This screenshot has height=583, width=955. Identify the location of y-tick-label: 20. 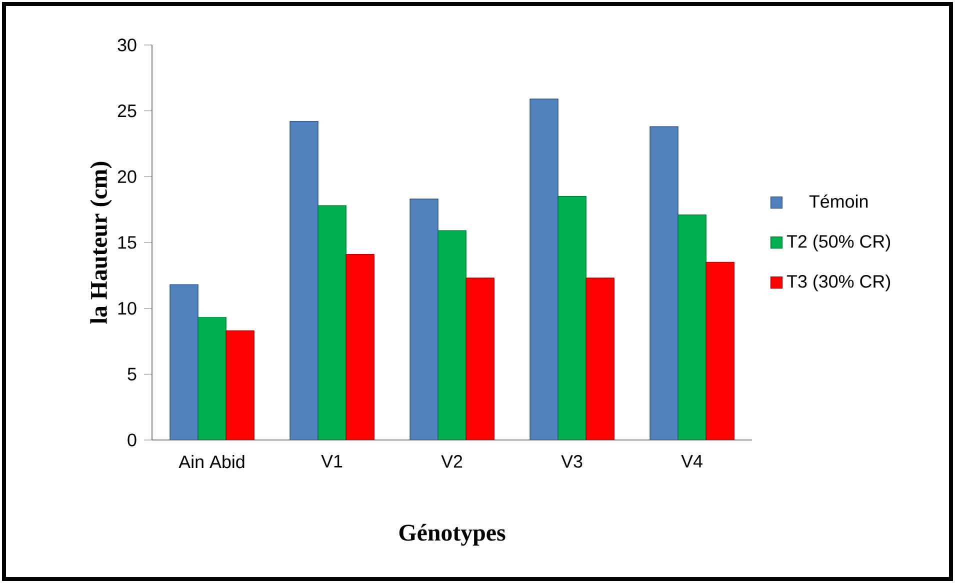
(127, 177).